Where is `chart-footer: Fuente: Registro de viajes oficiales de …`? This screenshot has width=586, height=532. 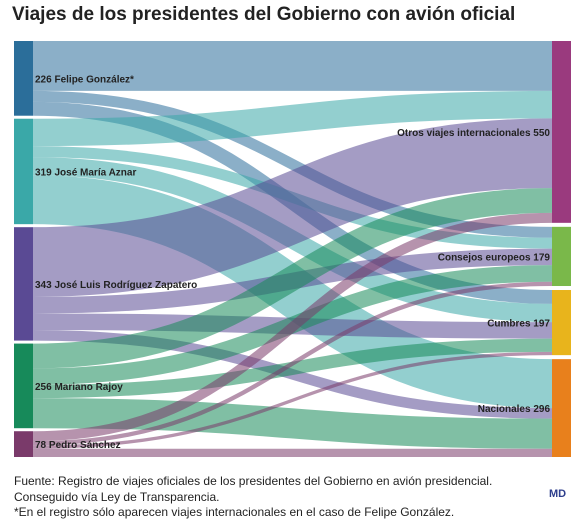 chart-footer: Fuente: Registro de viajes oficiales de … is located at coordinates (279, 497).